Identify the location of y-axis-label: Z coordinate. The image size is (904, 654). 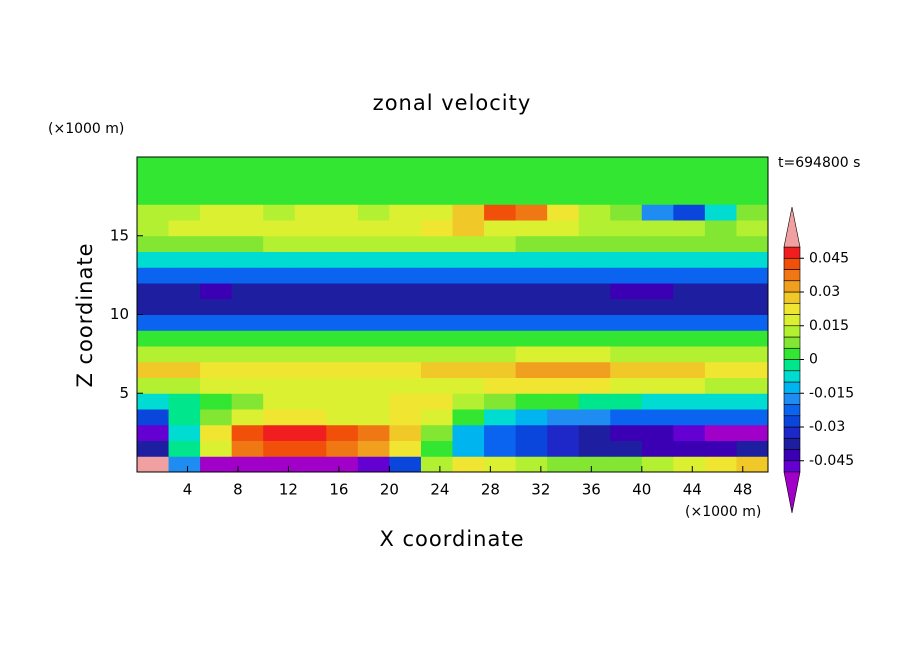
(85, 314).